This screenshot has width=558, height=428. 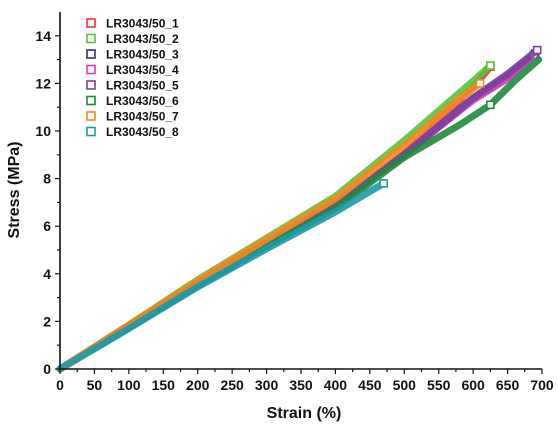 What do you see at coordinates (267, 385) in the screenshot?
I see `x-tick-label: 300` at bounding box center [267, 385].